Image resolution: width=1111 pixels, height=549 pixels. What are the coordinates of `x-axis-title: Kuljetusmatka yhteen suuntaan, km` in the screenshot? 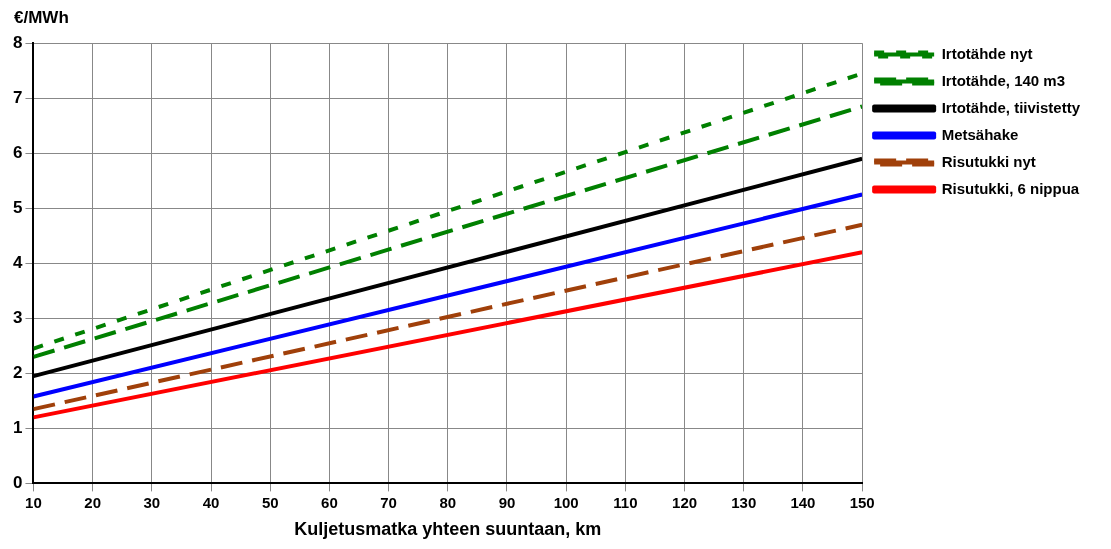 It's located at (448, 529).